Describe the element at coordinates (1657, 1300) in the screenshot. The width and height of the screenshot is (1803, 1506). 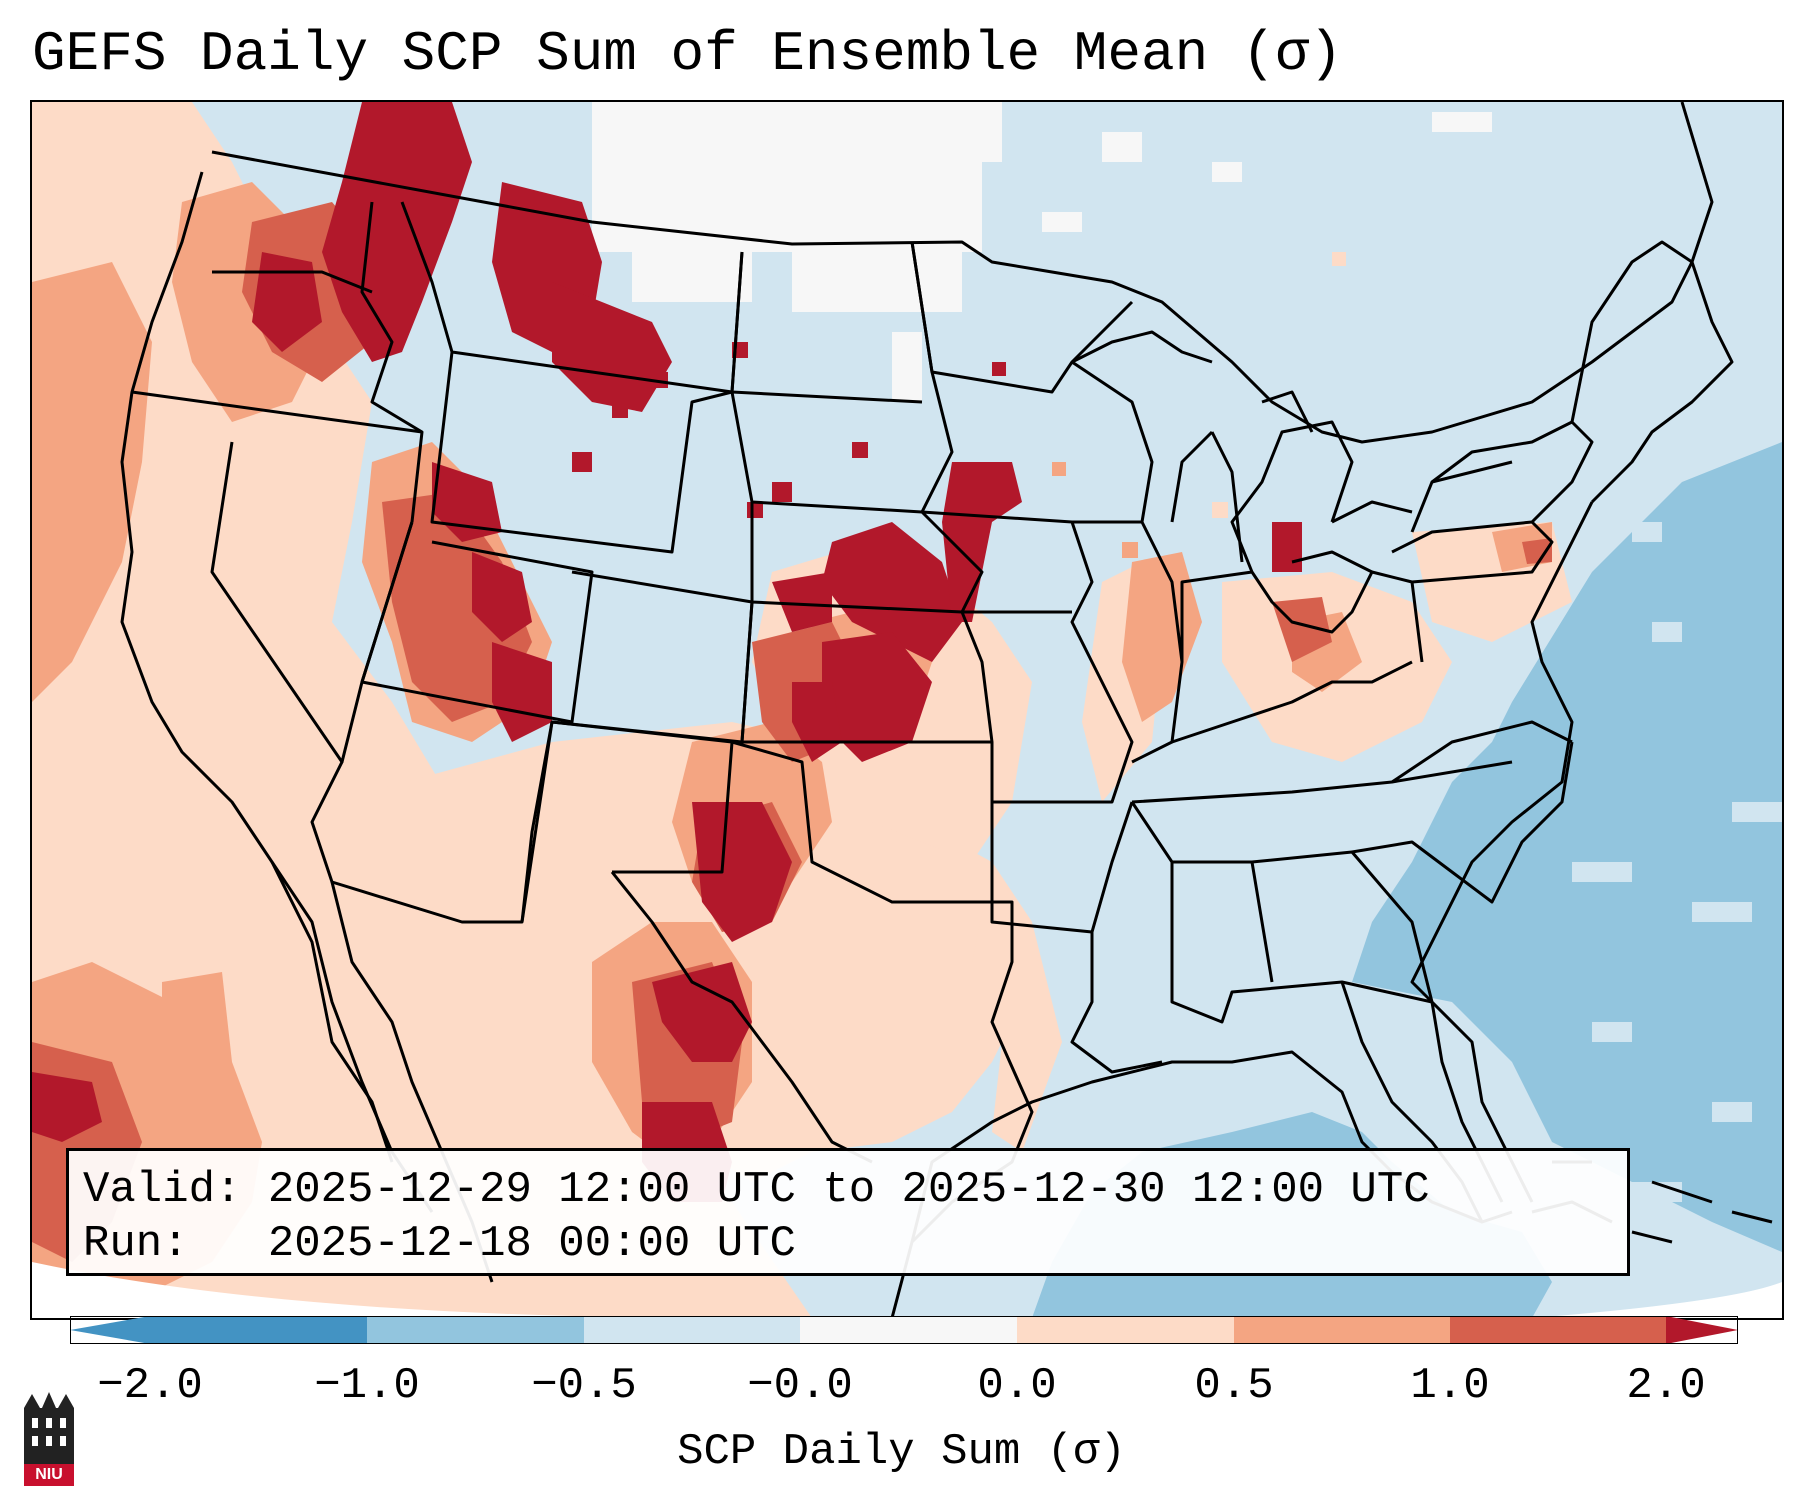
I see `projection-edge-right` at that location.